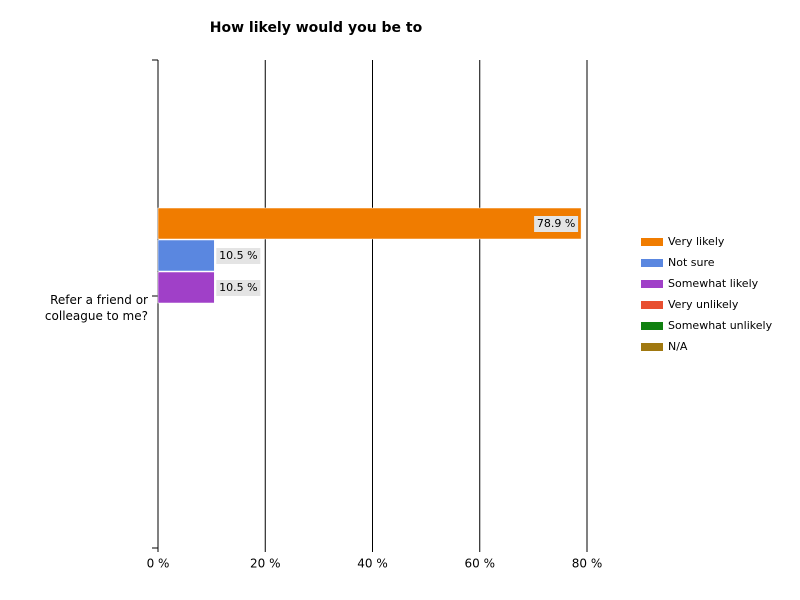 This screenshot has width=800, height=600. Describe the element at coordinates (587, 564) in the screenshot. I see `x-tick-label: 80 %` at that location.